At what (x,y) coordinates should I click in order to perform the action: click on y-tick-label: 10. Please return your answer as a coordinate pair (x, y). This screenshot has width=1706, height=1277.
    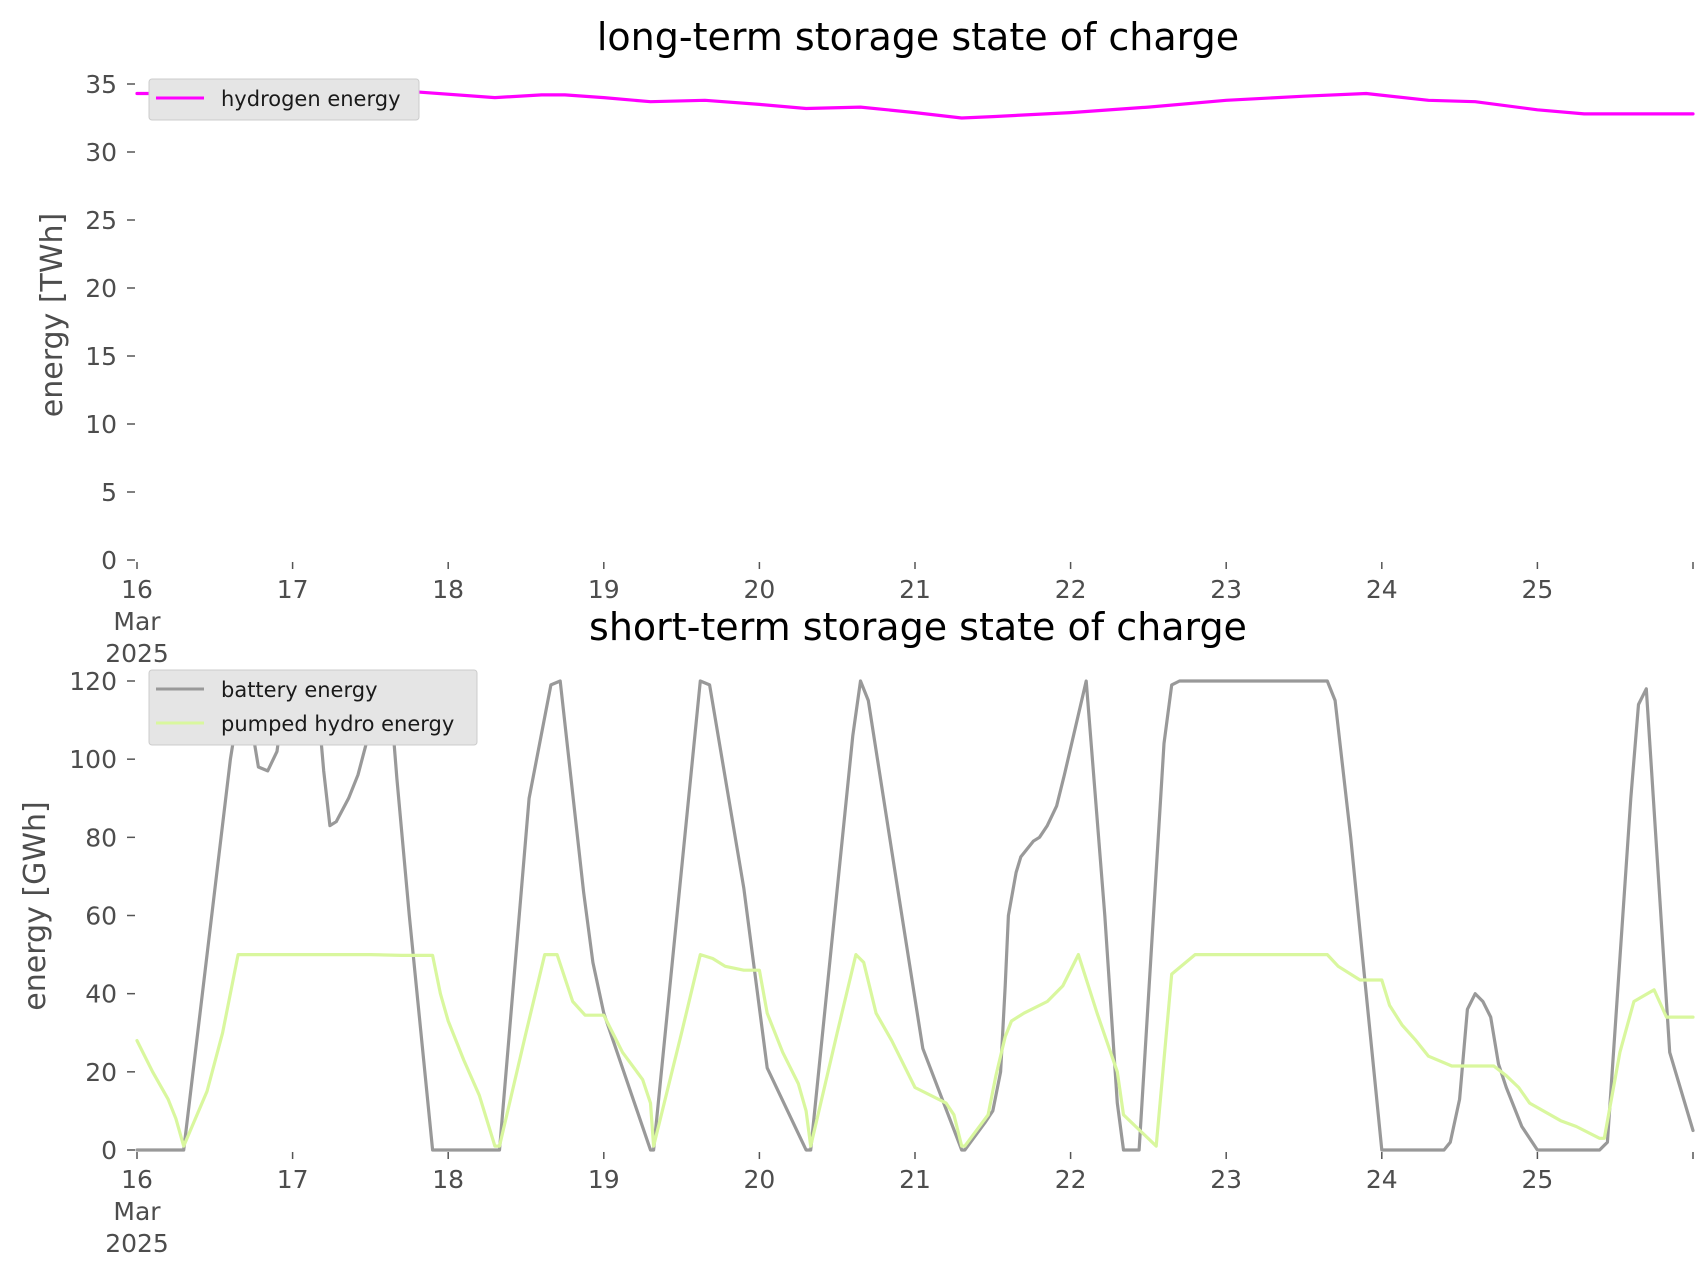
    Looking at the image, I should click on (101, 424).